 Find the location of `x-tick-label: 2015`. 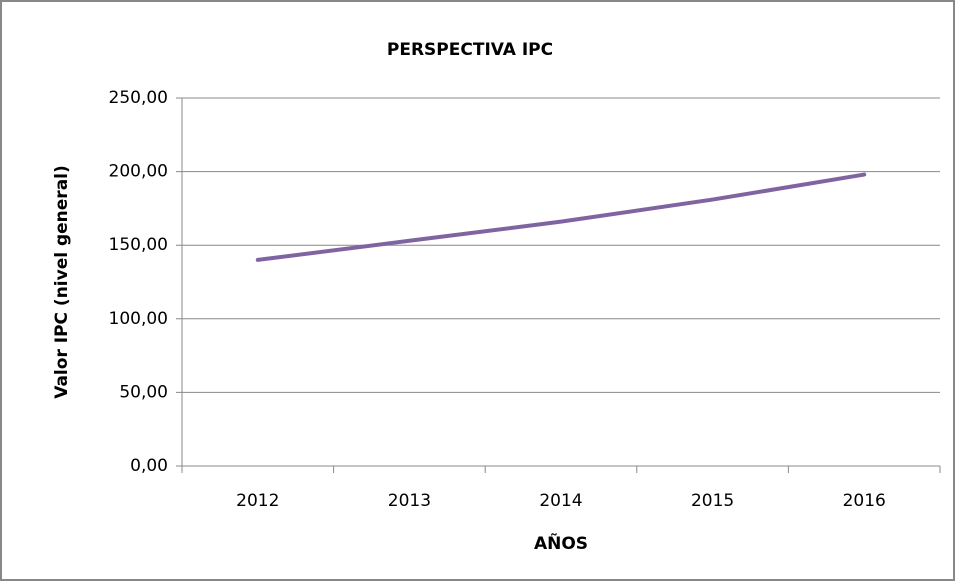

x-tick-label: 2015 is located at coordinates (712, 501).